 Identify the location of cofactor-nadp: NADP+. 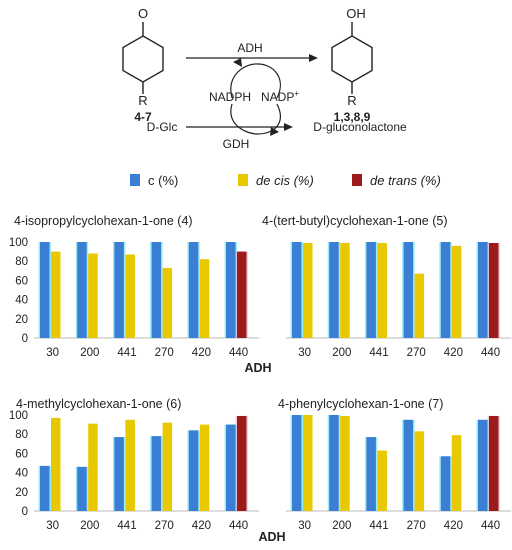
(280, 96).